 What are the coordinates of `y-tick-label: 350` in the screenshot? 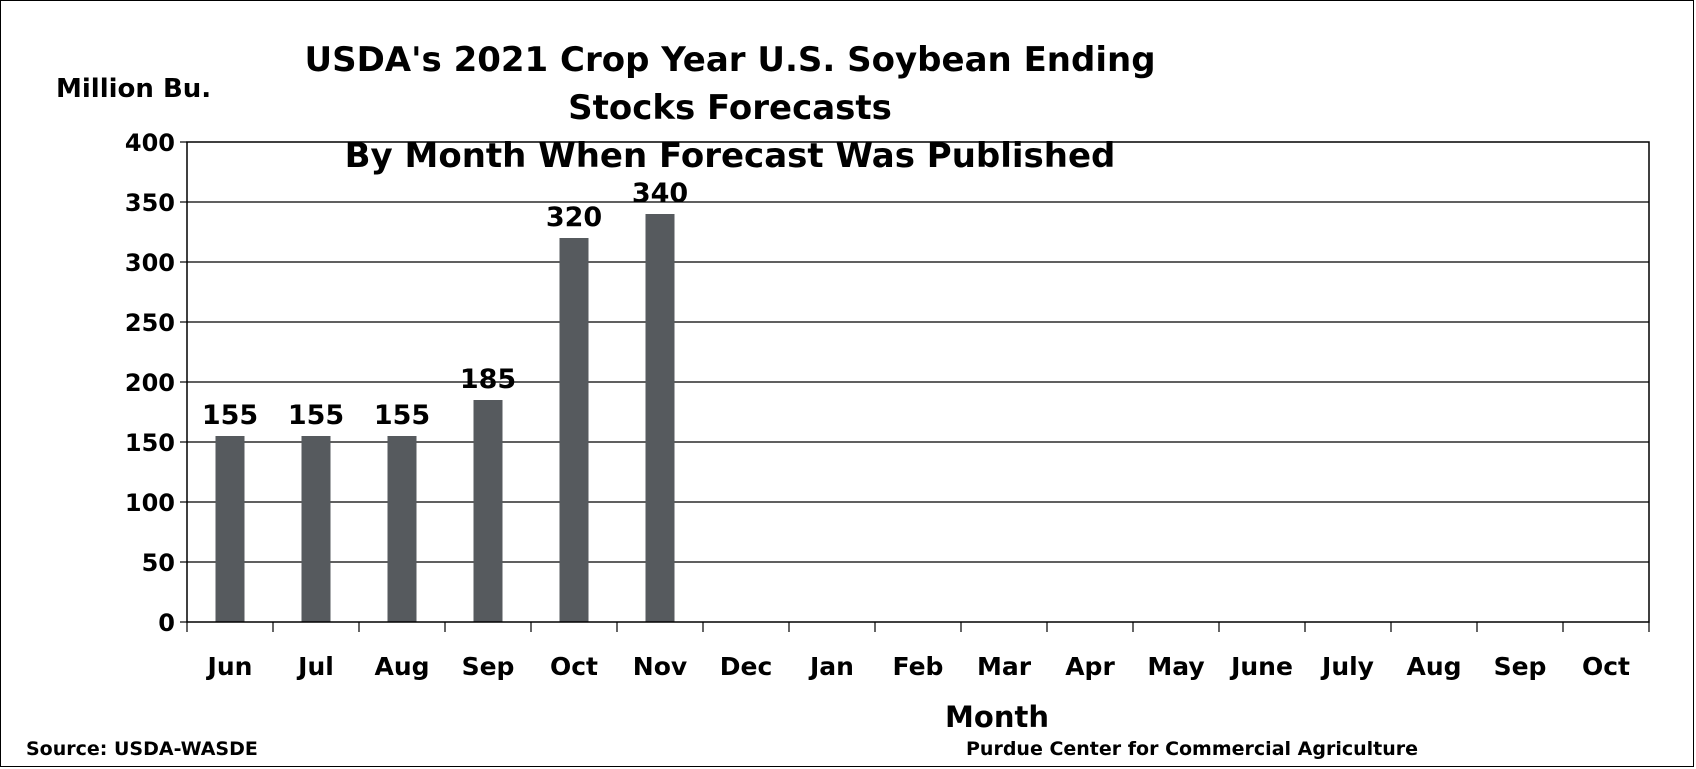 It's located at (150, 203).